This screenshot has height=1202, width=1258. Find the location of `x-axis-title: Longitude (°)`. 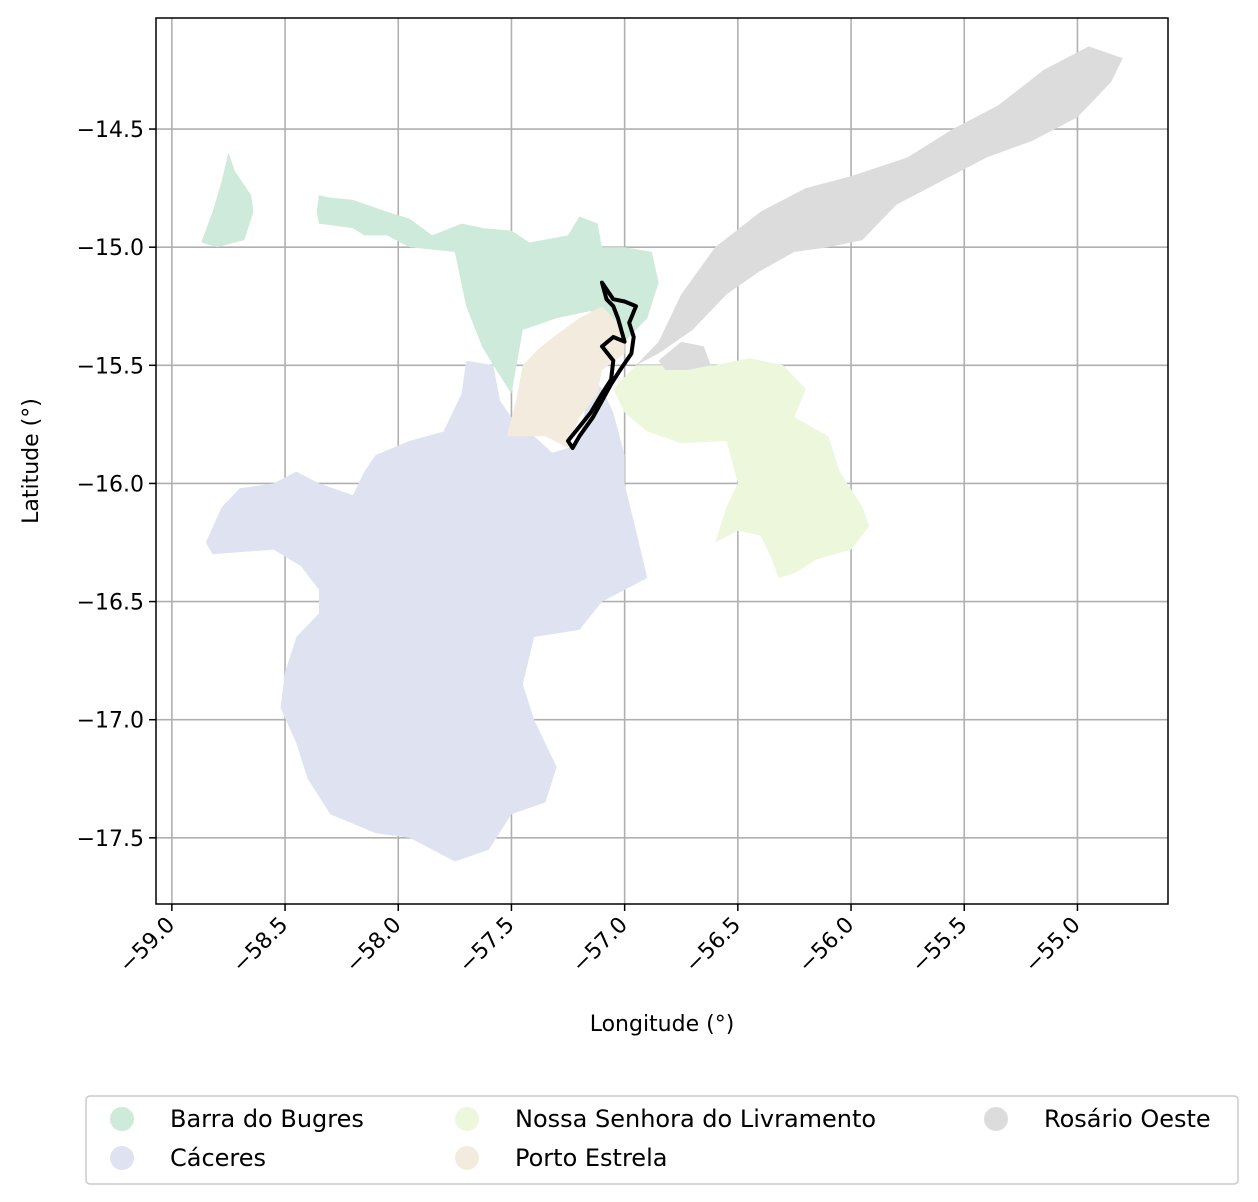

x-axis-title: Longitude (°) is located at coordinates (662, 1024).